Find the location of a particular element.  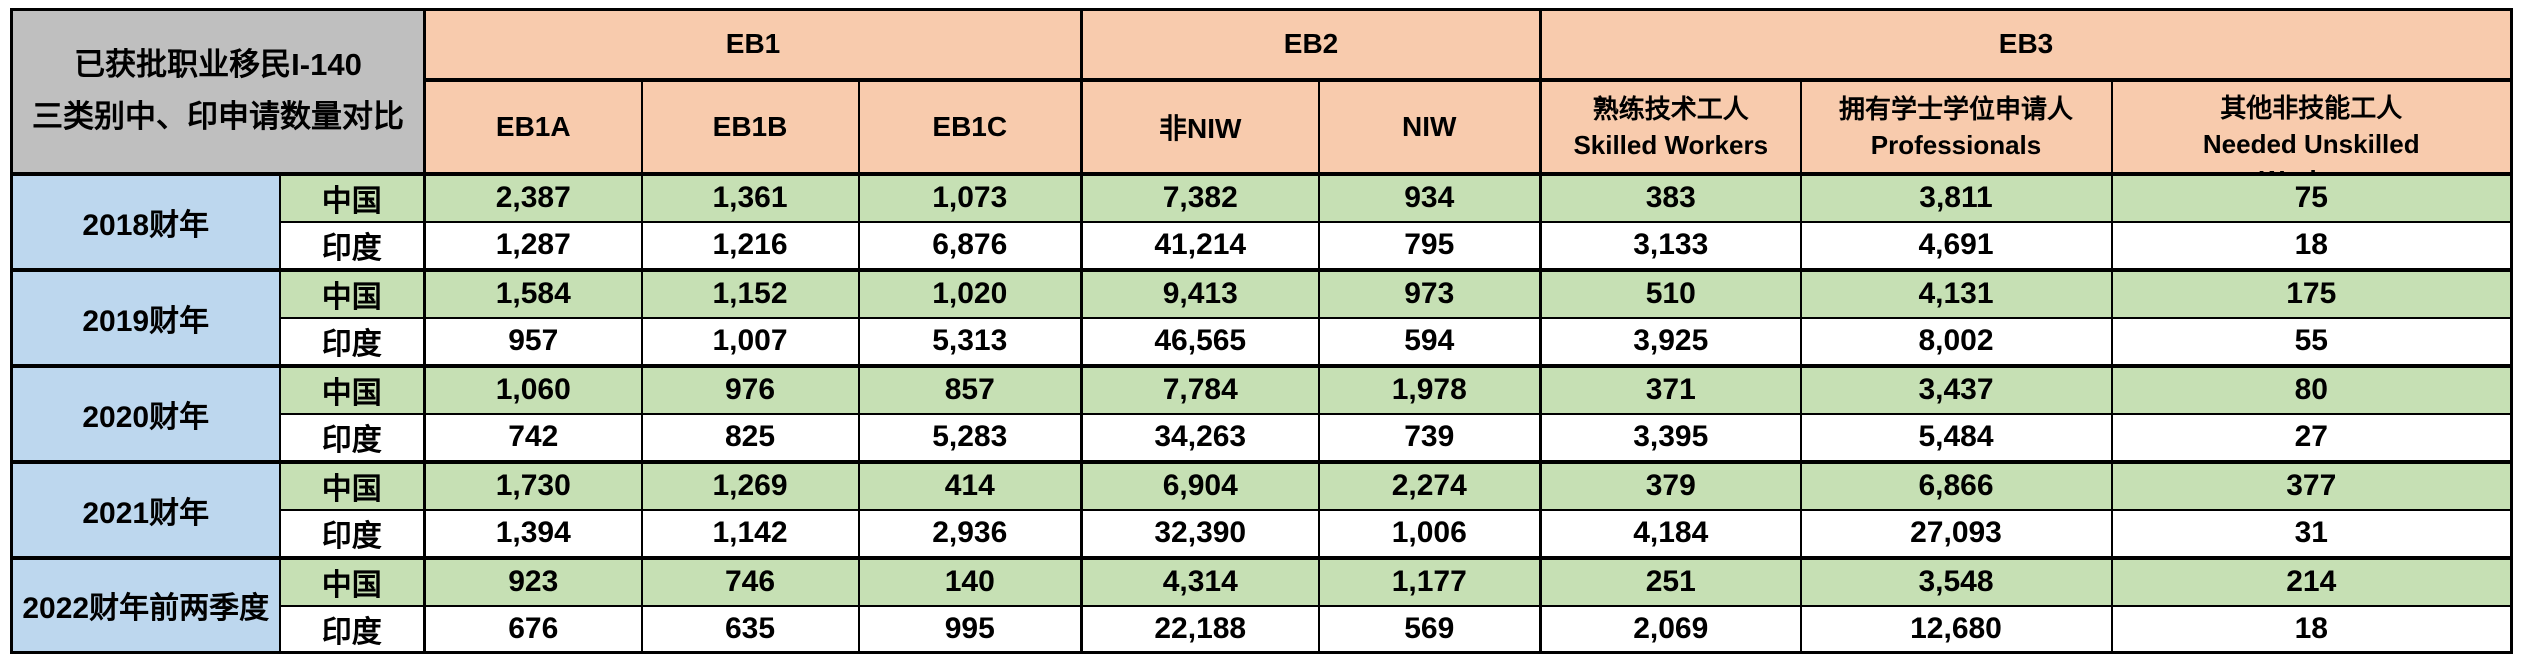

value-cell: 18 is located at coordinates (2311, 245).